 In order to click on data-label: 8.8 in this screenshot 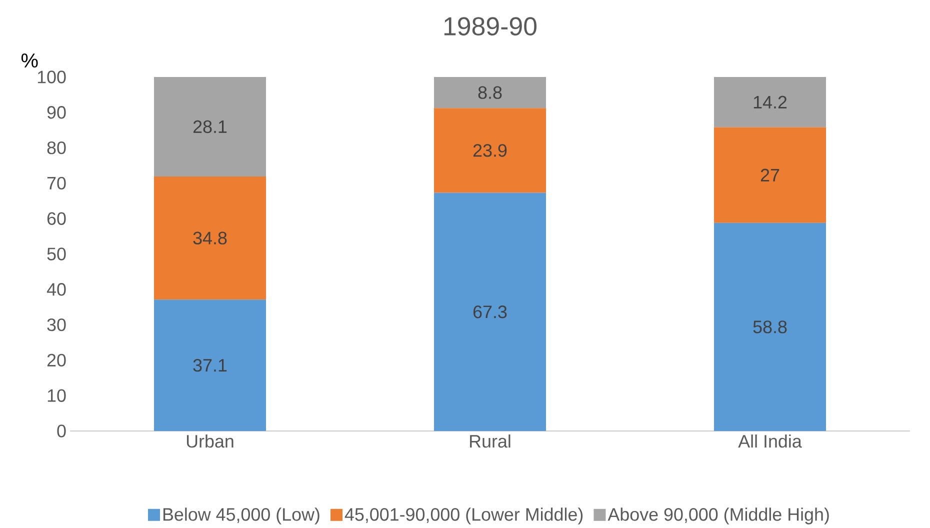, I will do `click(490, 92)`.